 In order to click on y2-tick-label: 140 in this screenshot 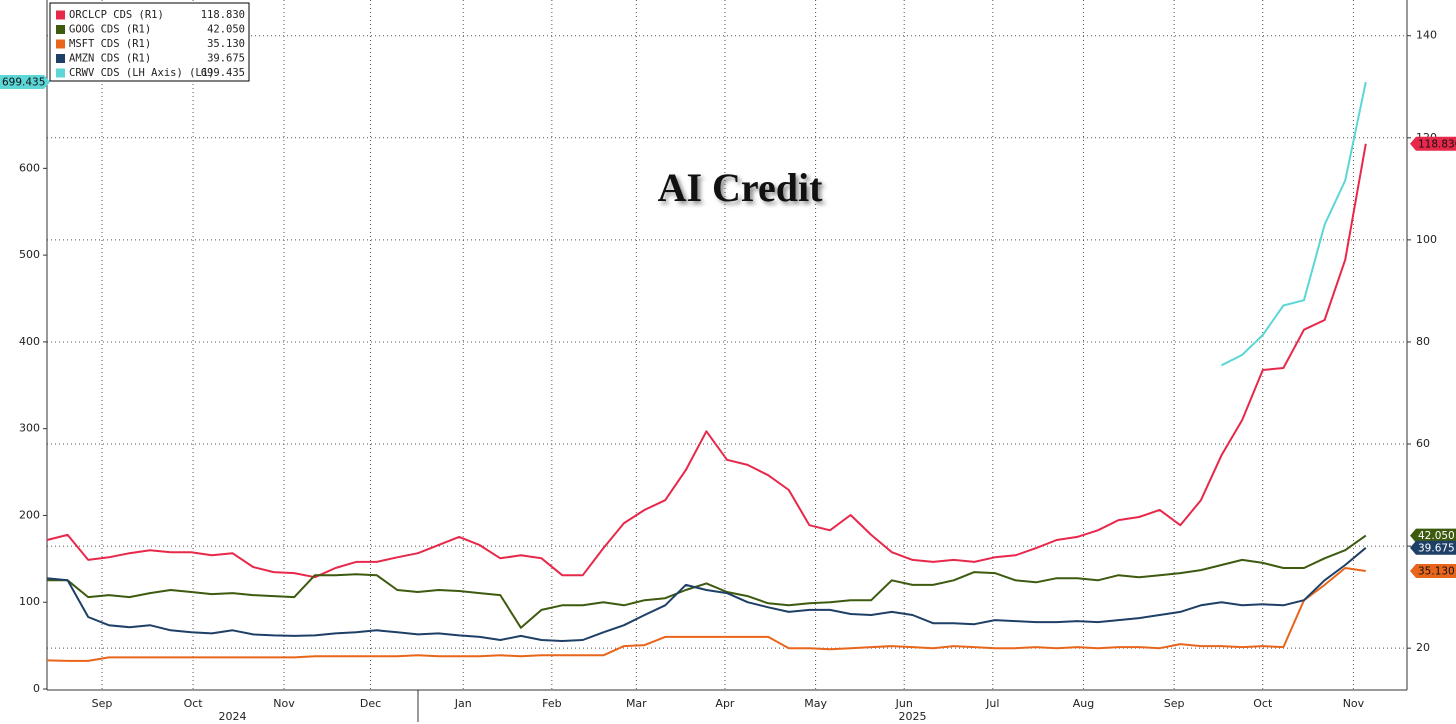, I will do `click(1426, 35)`.